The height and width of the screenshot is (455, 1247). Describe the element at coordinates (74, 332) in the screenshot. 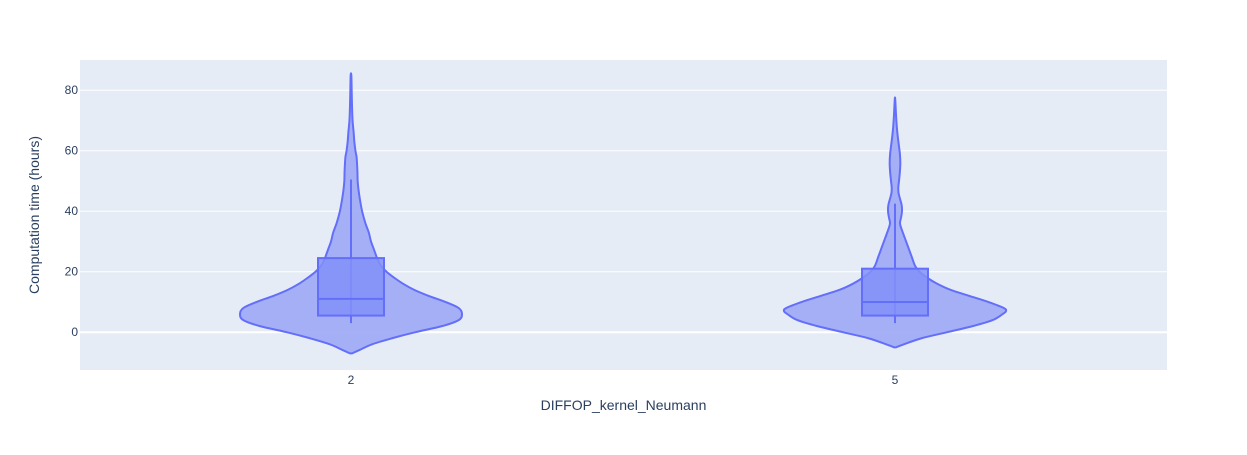

I see `y-tick-label: 0` at that location.